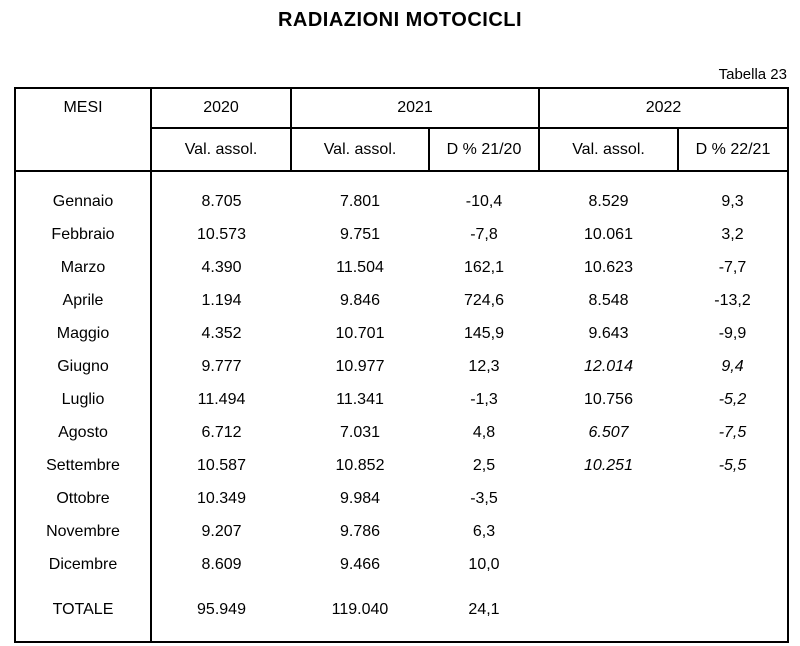 The width and height of the screenshot is (800, 646). I want to click on cell-2021-delta: 10,0, so click(484, 564).